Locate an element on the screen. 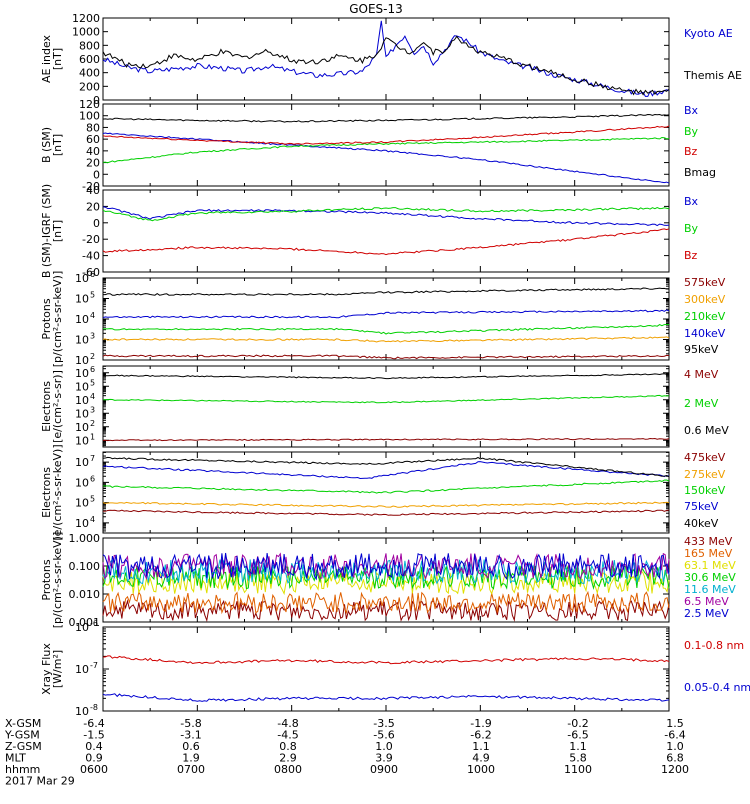 This screenshot has width=750, height=804. ytick-exponent: -6 is located at coordinates (94, 623).